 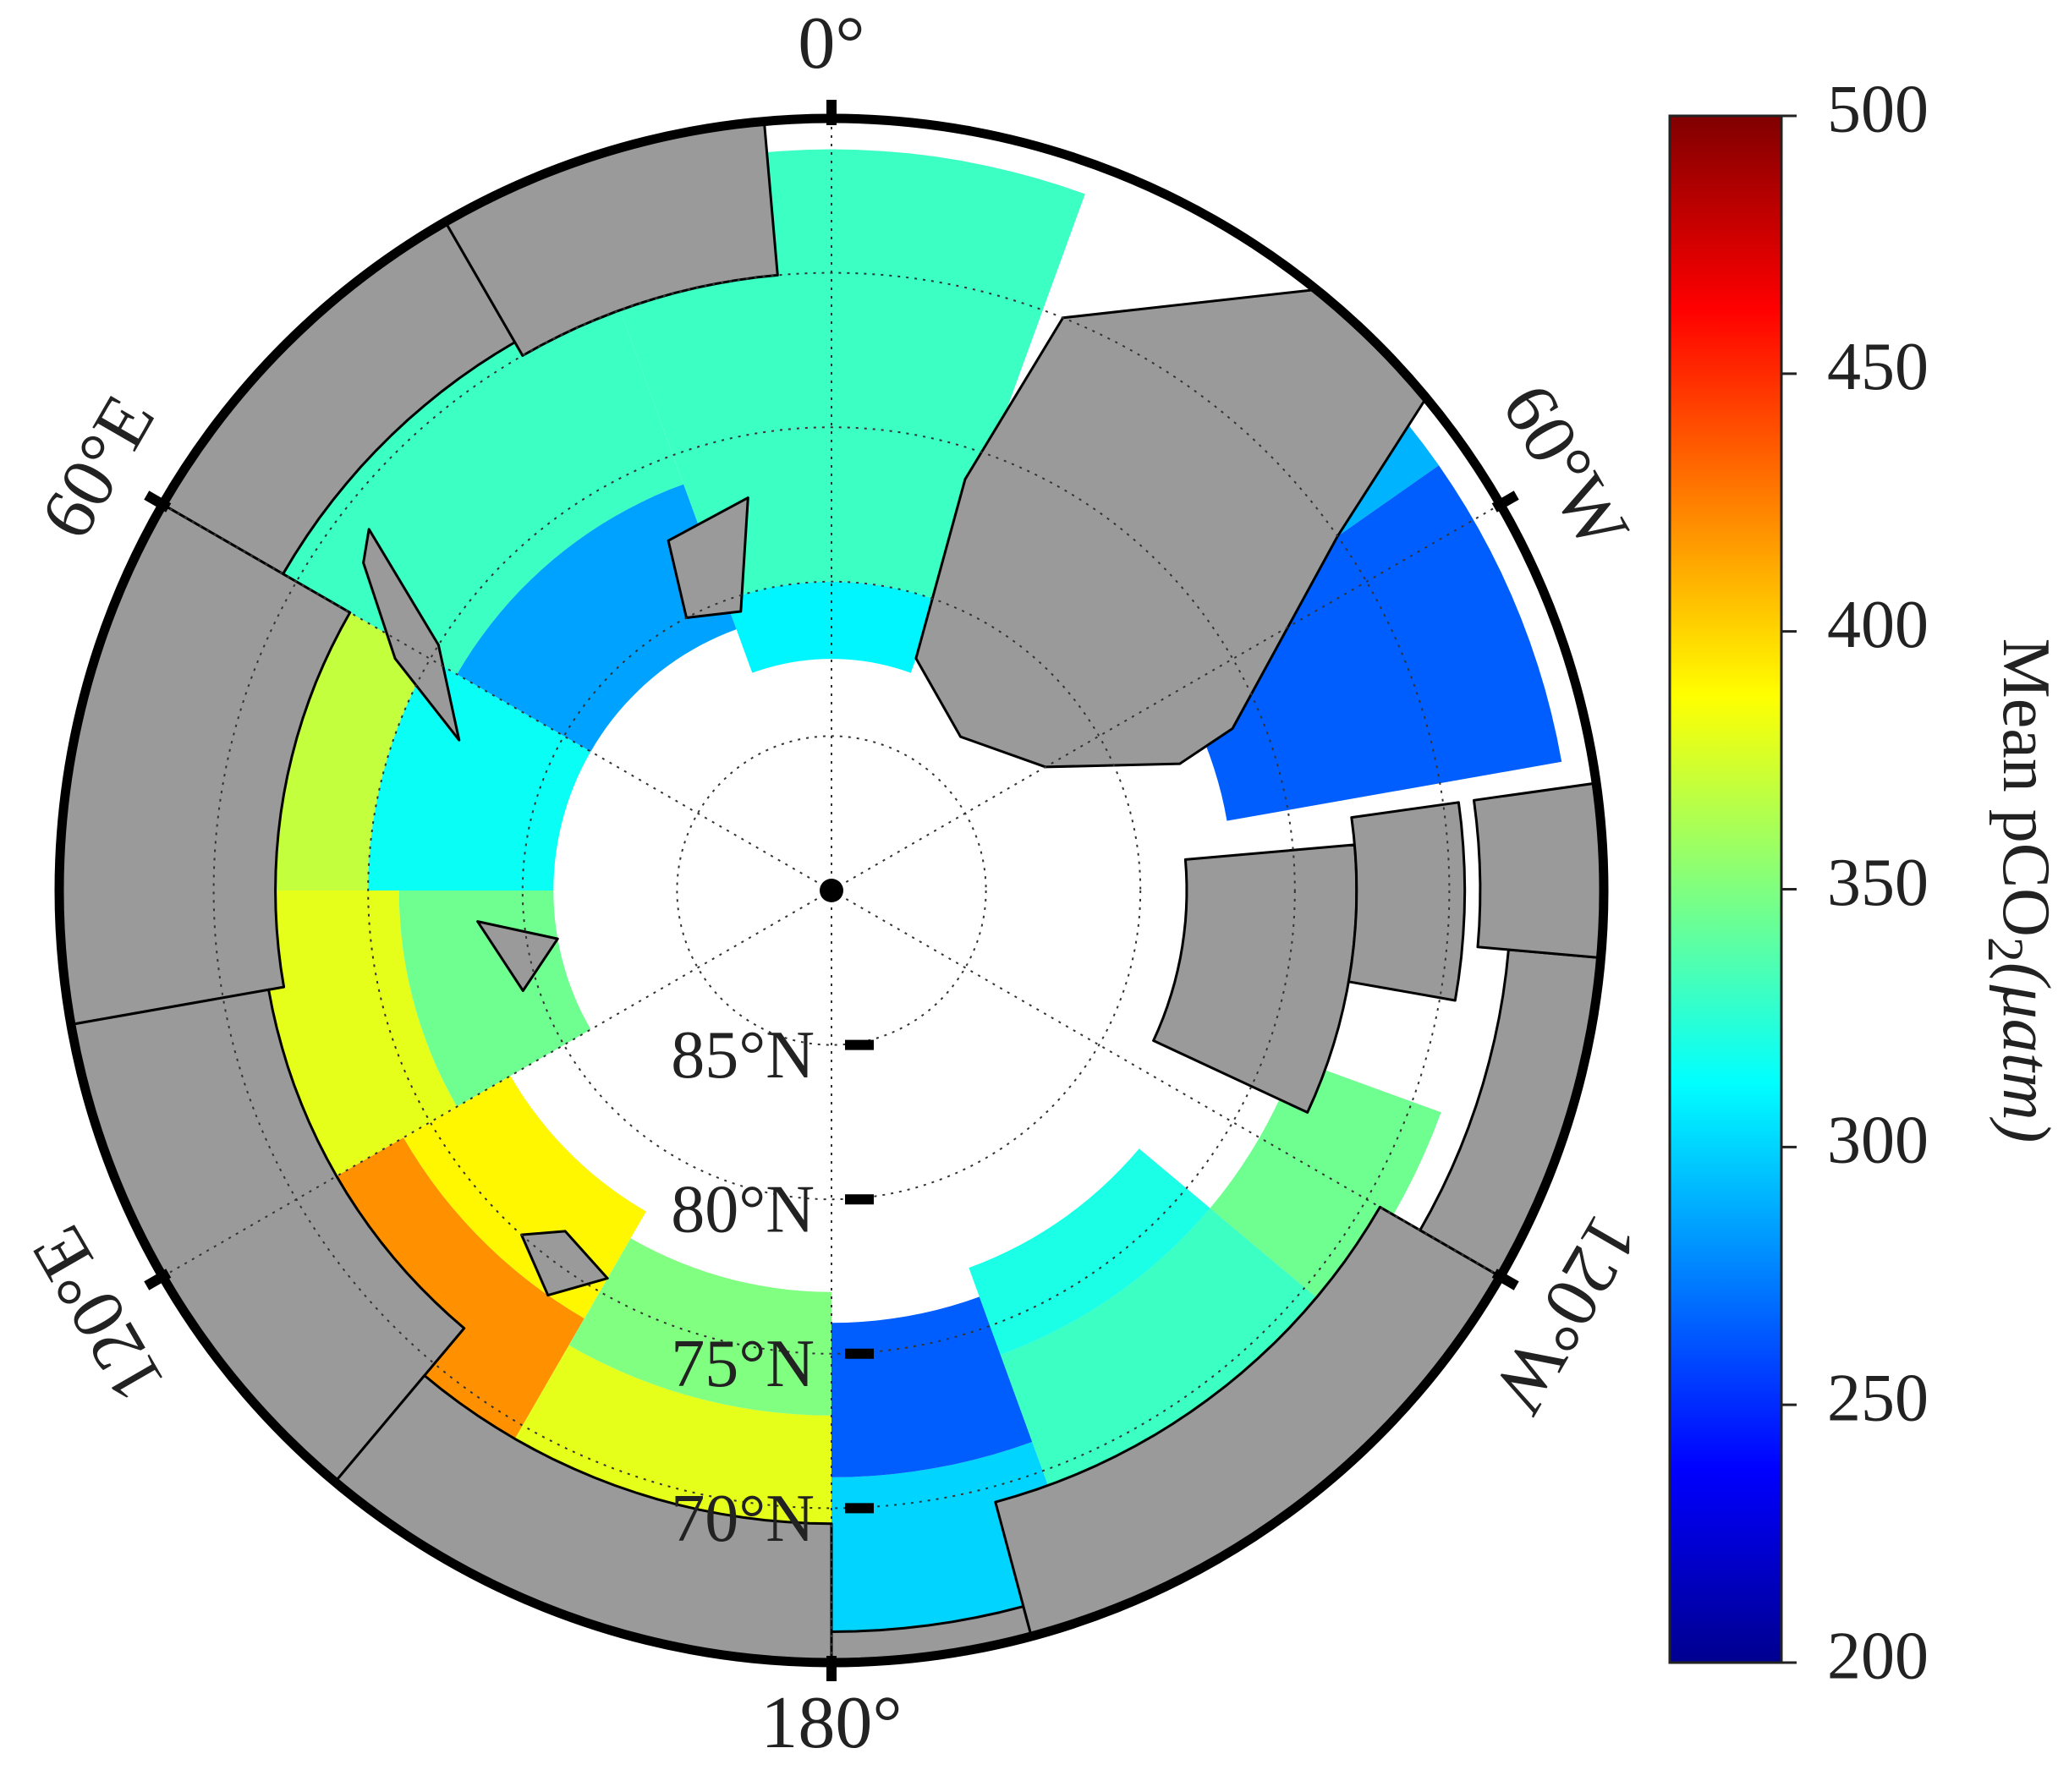 I want to click on colorbar-tick-label: 400, so click(x=1878, y=625).